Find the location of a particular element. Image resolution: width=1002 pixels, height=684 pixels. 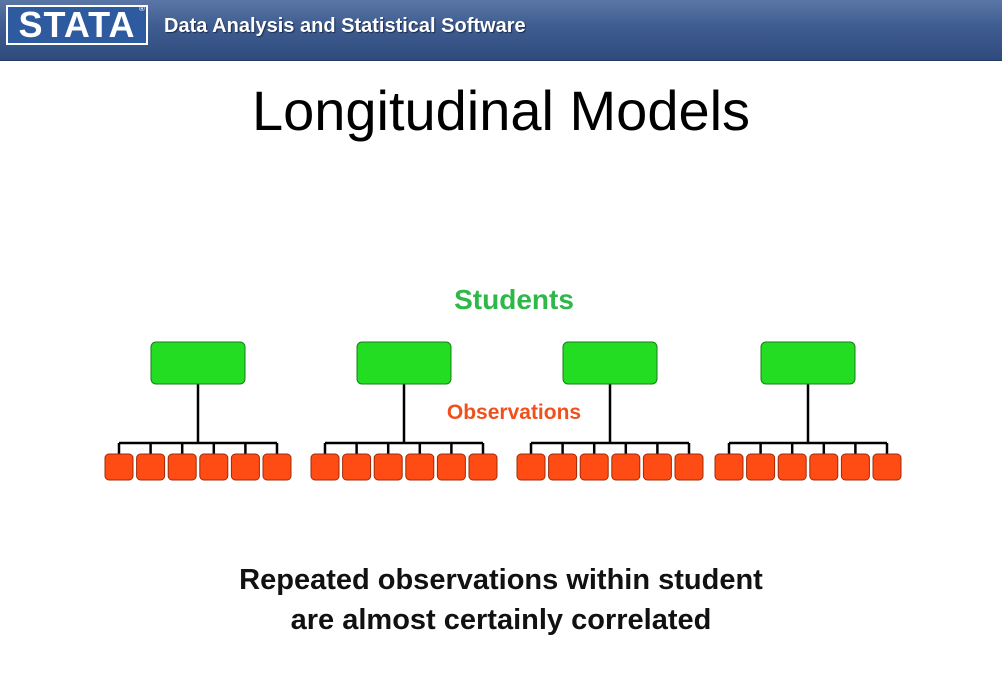

stata-logo: STATA is located at coordinates (77, 25).